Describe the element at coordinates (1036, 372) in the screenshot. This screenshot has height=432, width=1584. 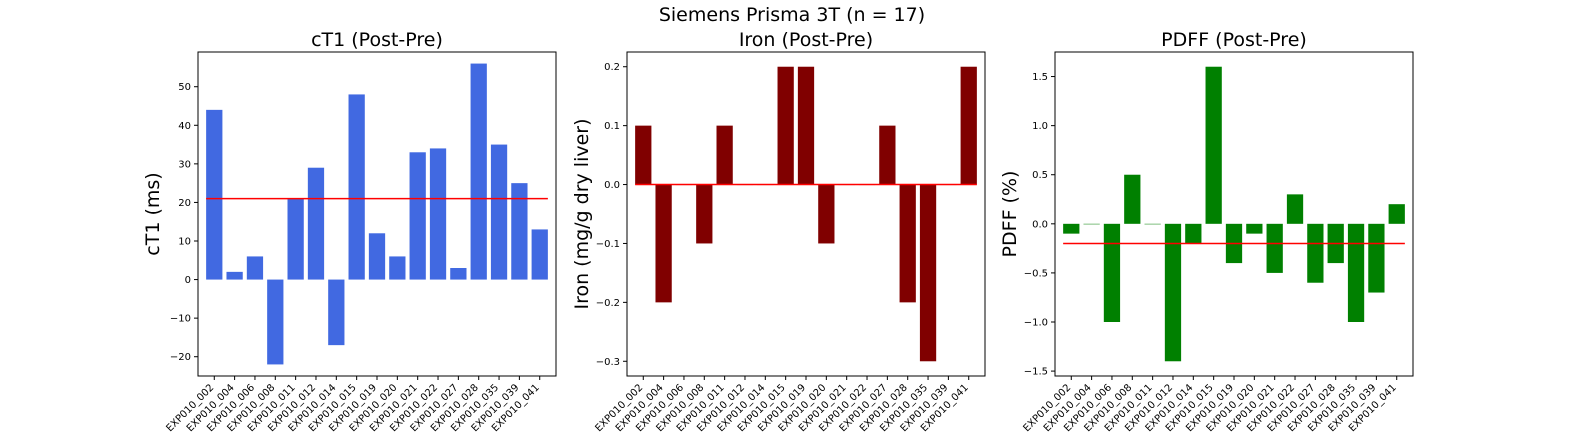
I see `y-tick-label: −1.5` at that location.